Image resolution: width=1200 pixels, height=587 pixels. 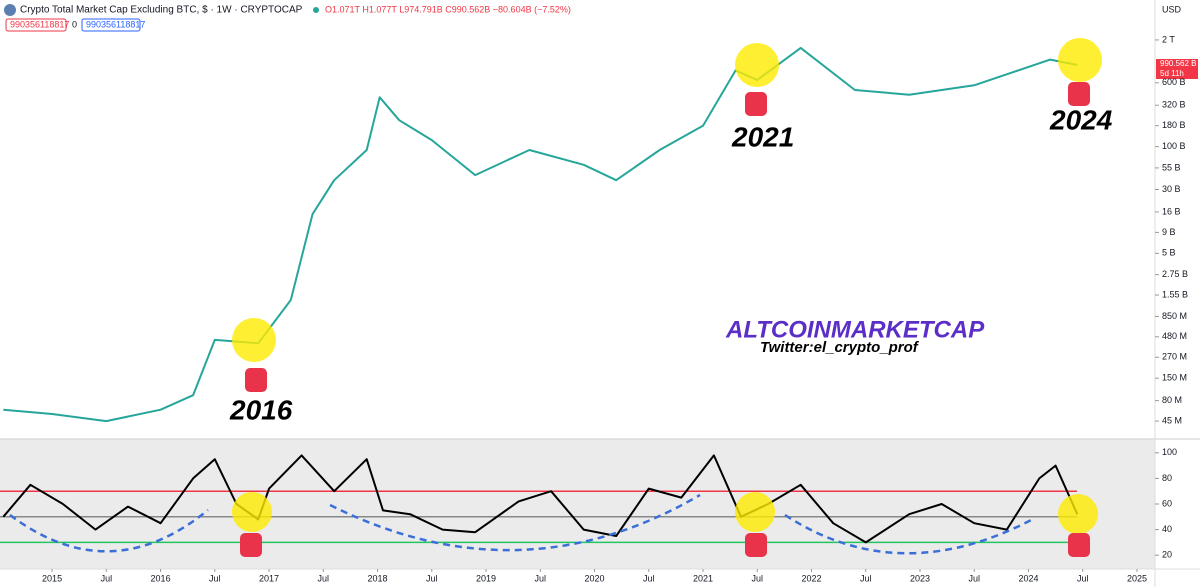 I want to click on y-tick-label: 100 B, so click(x=1174, y=146).